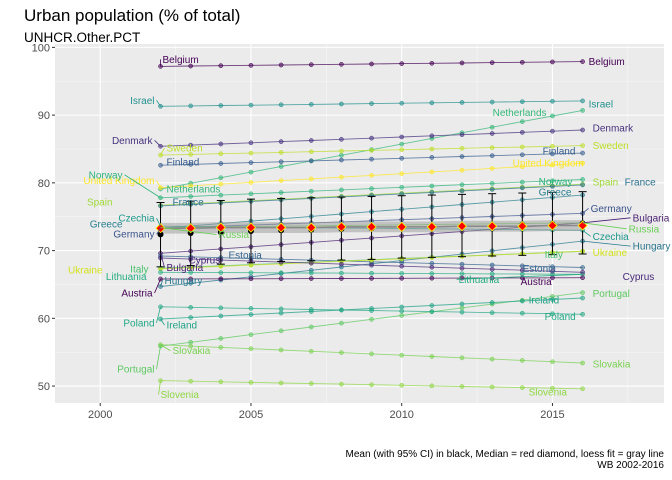 The image size is (672, 480). I want to click on chart-title: Urban population (% of total), so click(132, 15).